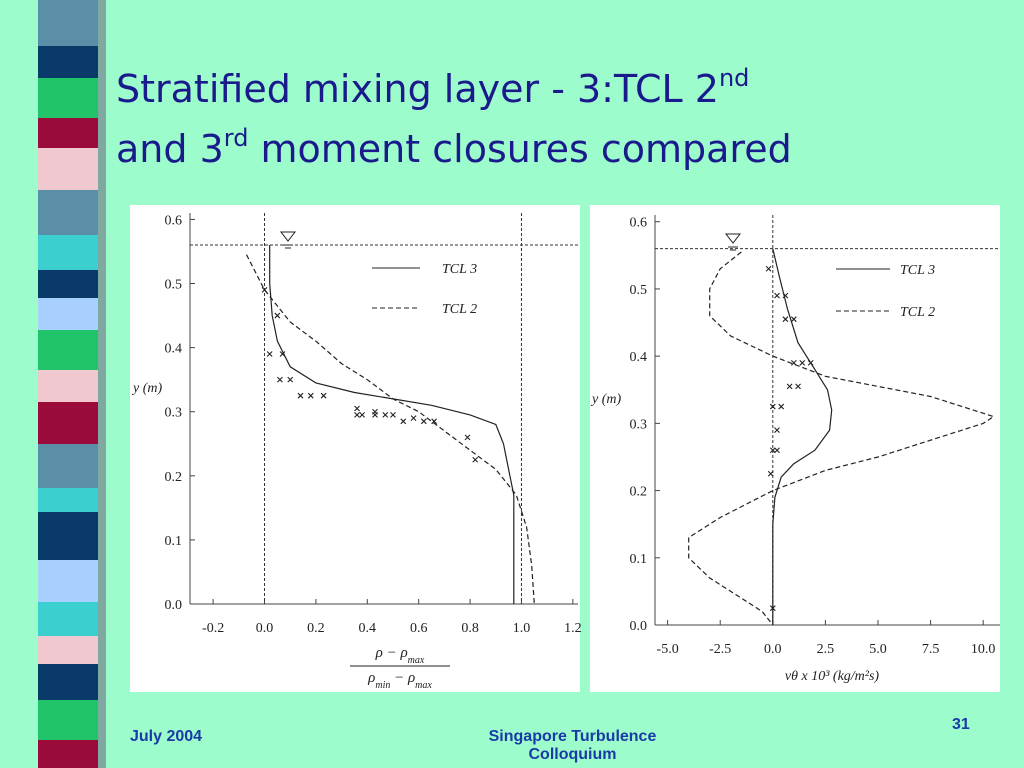  I want to click on x-axis-label: ρmin − ρmax, so click(399, 680).